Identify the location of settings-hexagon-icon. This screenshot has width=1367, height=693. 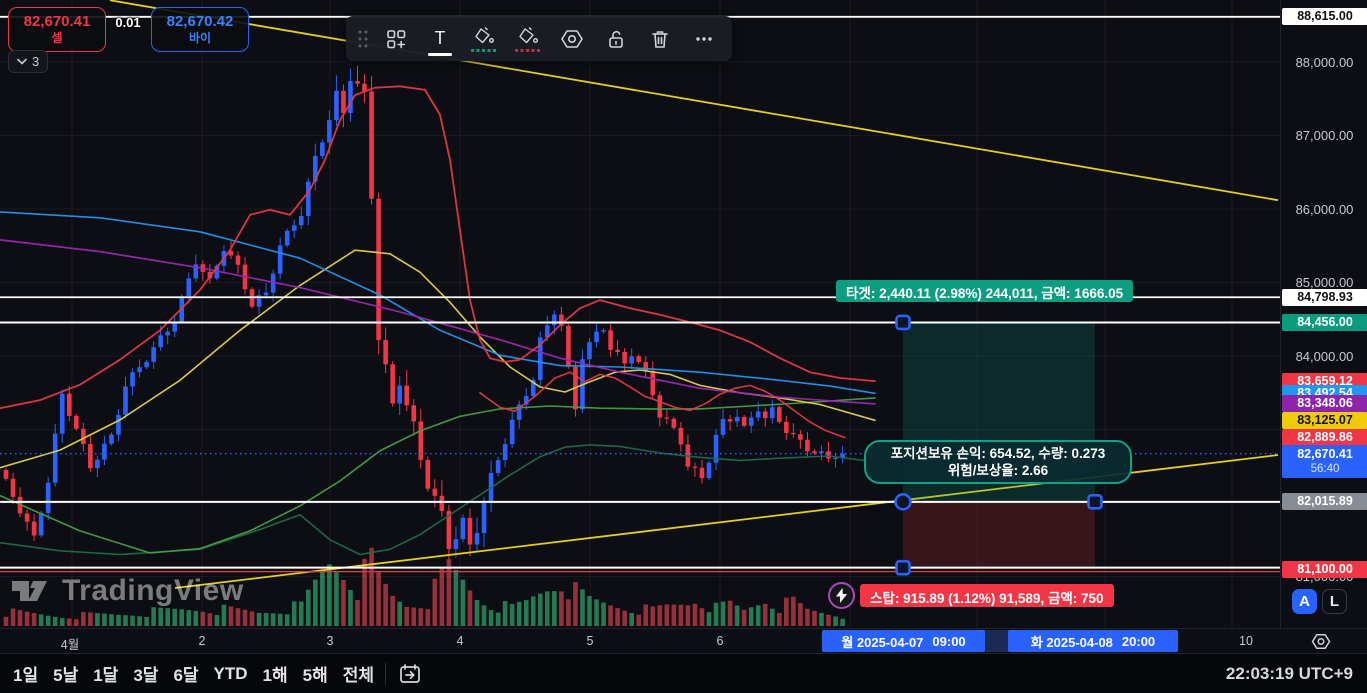
(572, 38).